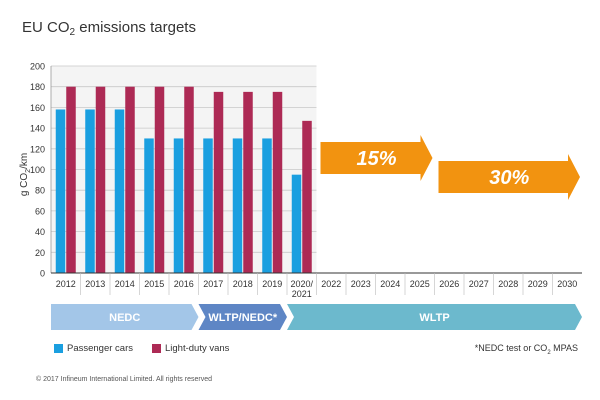 The width and height of the screenshot is (600, 400). Describe the element at coordinates (420, 284) in the screenshot. I see `x-tick-label: 2025` at that location.